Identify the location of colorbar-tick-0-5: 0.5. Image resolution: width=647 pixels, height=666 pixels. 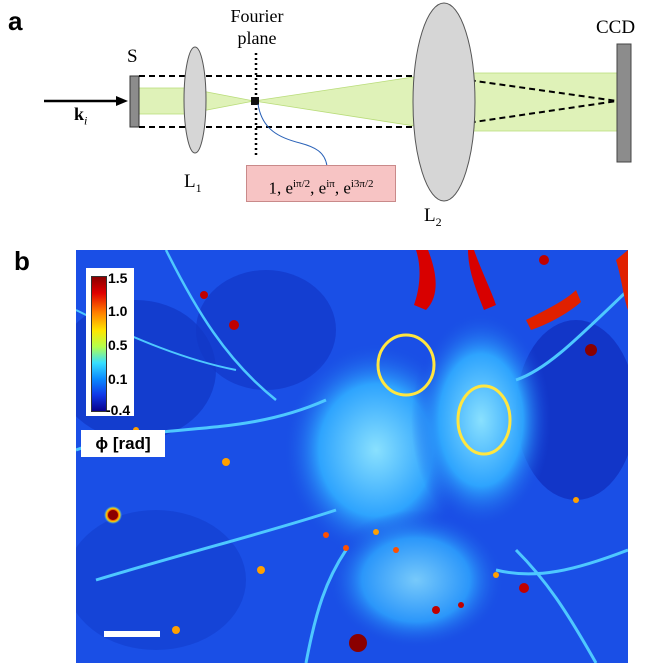
(118, 345).